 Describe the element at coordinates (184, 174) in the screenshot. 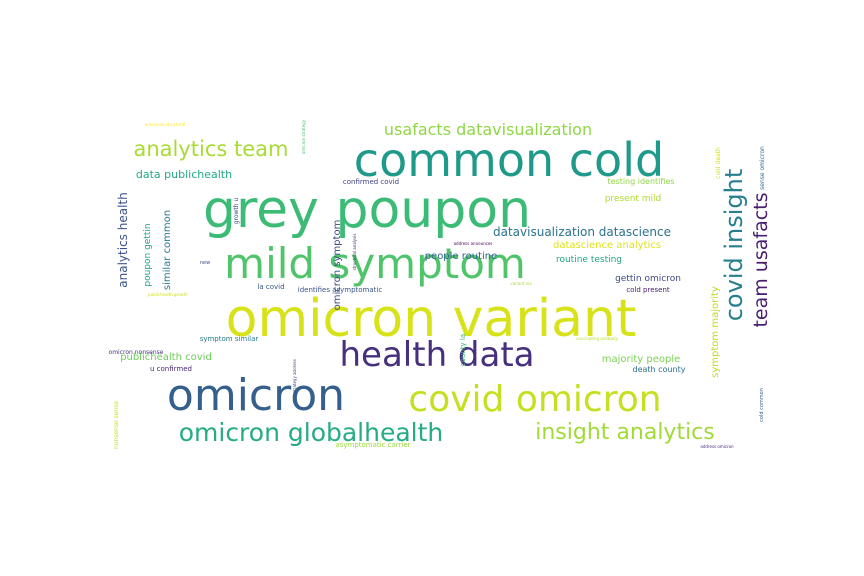

I see `word: data publichealth` at that location.